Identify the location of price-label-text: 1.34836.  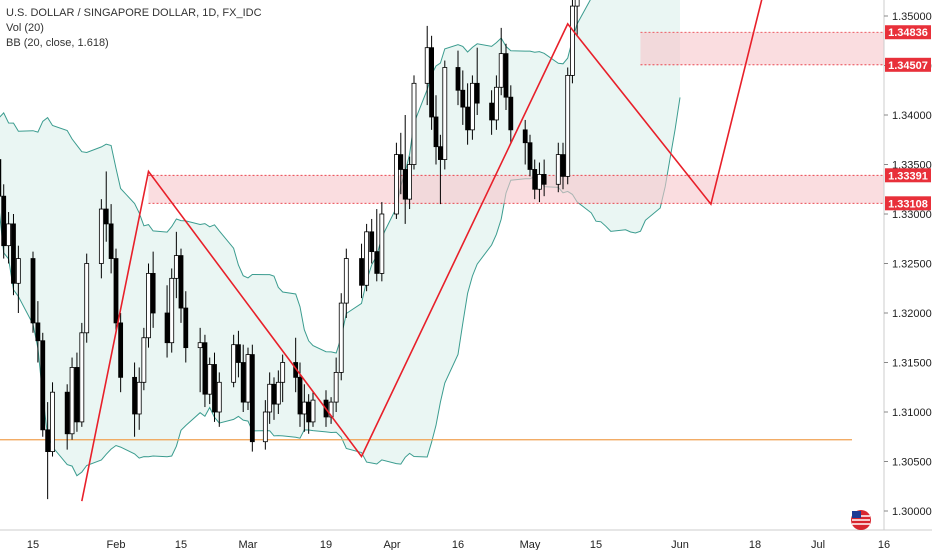
(908, 33).